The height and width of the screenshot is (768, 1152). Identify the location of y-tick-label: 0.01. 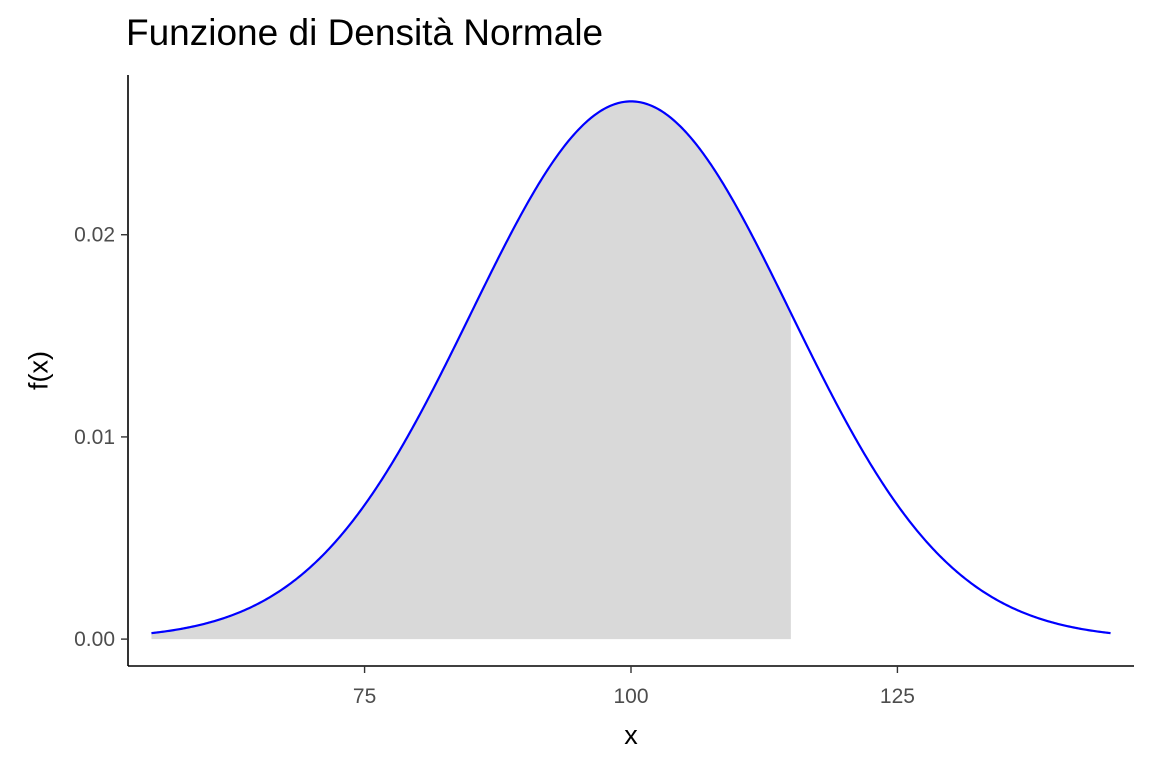
(94, 437).